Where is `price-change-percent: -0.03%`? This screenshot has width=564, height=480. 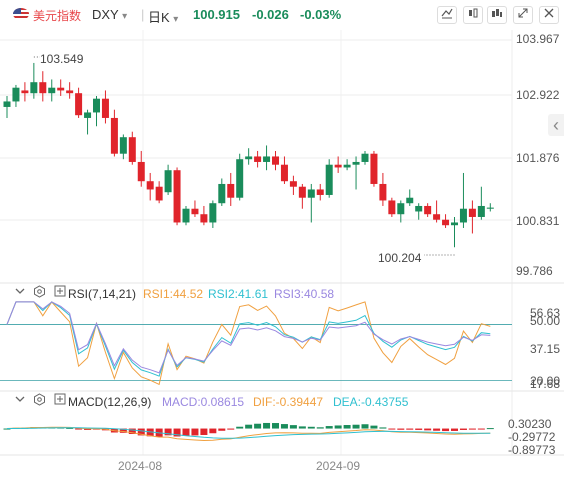
price-change-percent: -0.03% is located at coordinates (321, 14).